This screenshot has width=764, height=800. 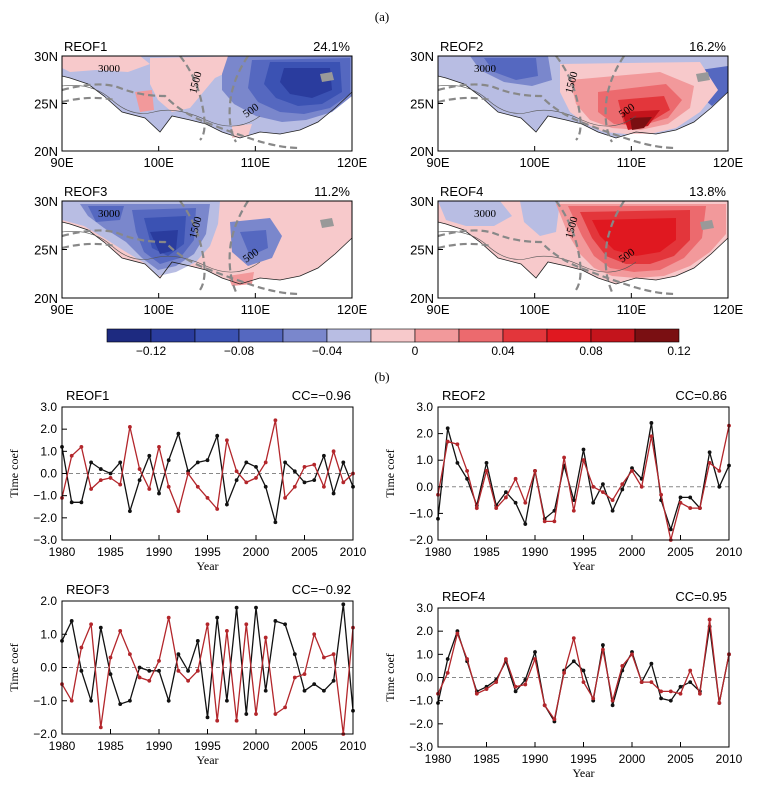 What do you see at coordinates (707, 46) in the screenshot?
I see `map-variance: 16.2%` at bounding box center [707, 46].